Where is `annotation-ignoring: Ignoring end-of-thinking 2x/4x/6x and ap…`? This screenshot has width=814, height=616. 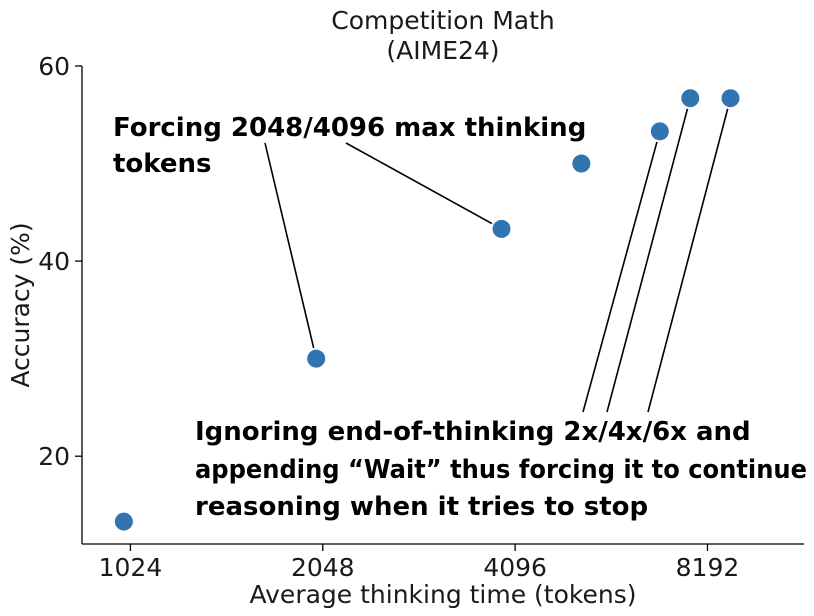 annotation-ignoring: Ignoring end-of-thinking 2x/4x/6x and ap… is located at coordinates (501, 469).